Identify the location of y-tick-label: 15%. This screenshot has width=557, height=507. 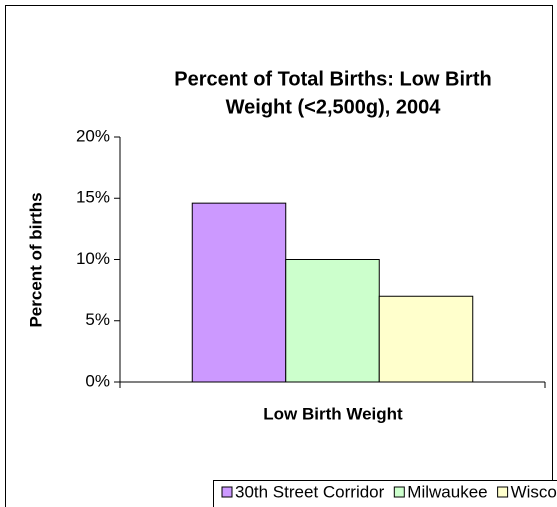
(93, 197).